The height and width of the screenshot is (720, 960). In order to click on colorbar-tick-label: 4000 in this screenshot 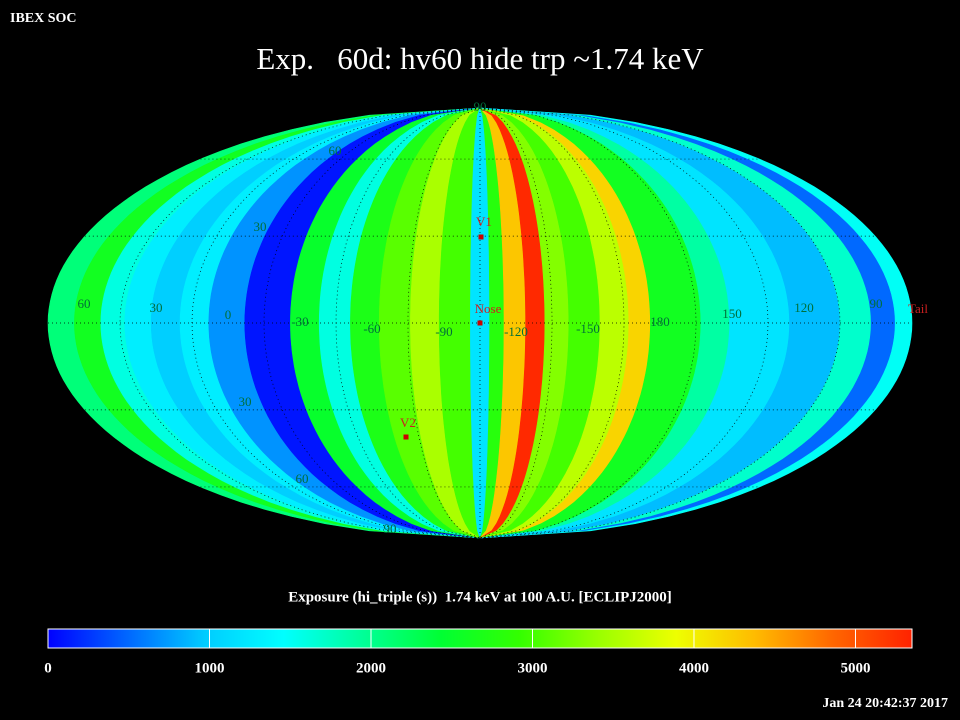, I will do `click(694, 668)`.